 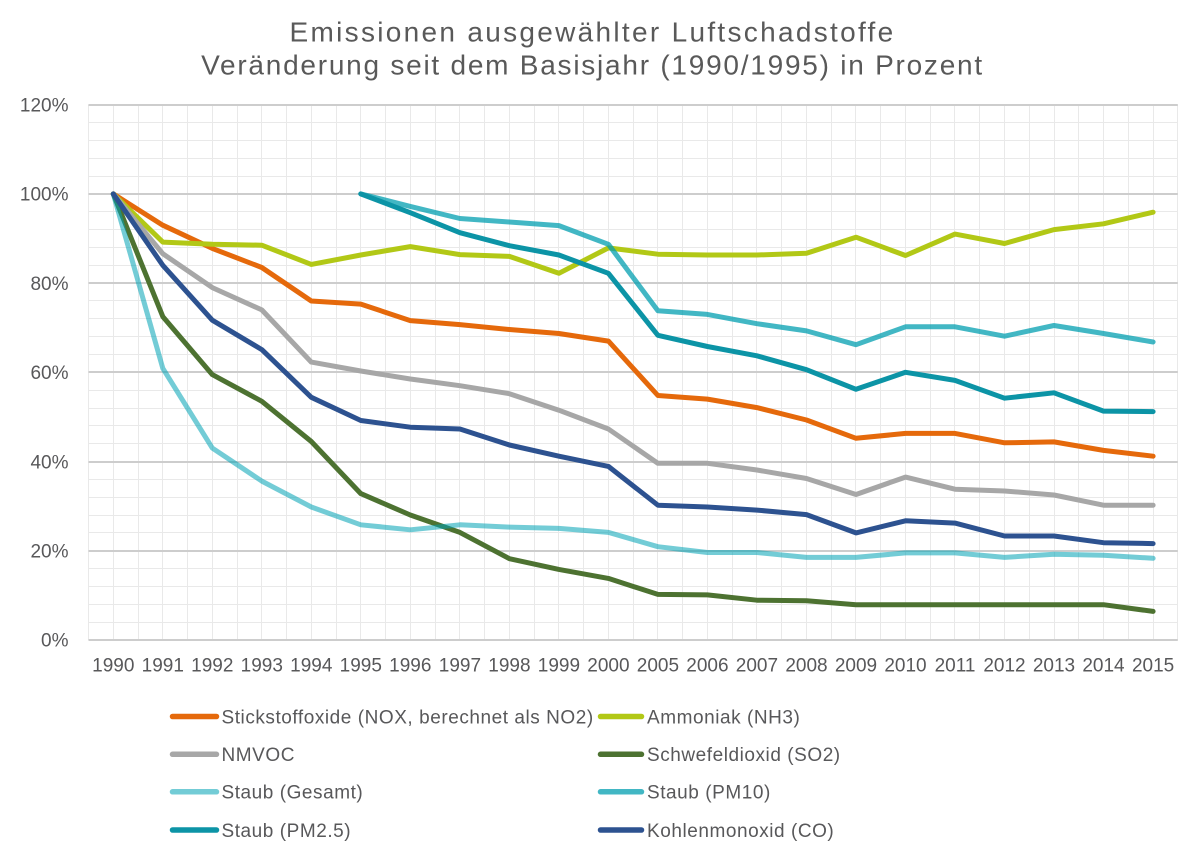 What do you see at coordinates (55, 641) in the screenshot?
I see `svg-text: 0%` at bounding box center [55, 641].